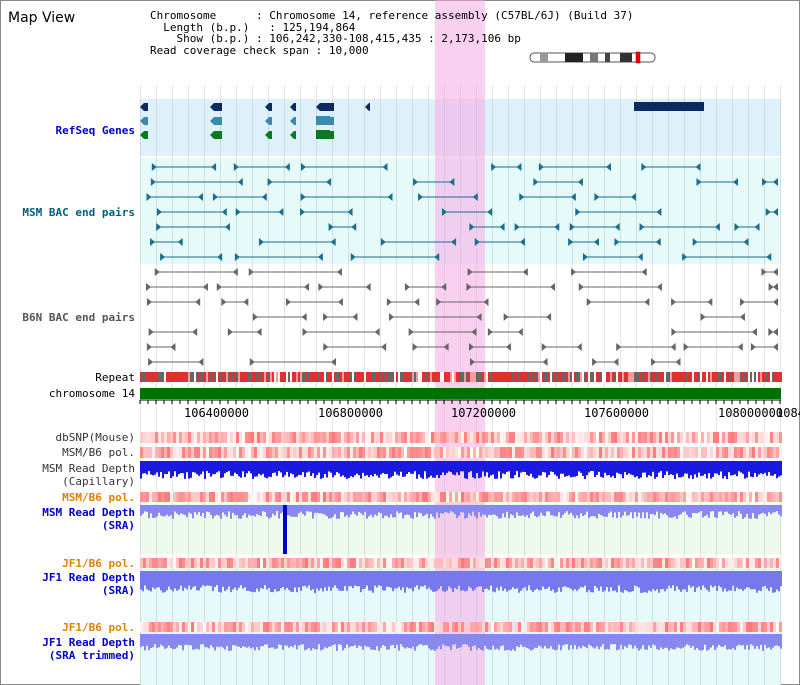 This screenshot has width=800, height=685. What do you see at coordinates (367, 107) in the screenshot?
I see `gene-feature` at bounding box center [367, 107].